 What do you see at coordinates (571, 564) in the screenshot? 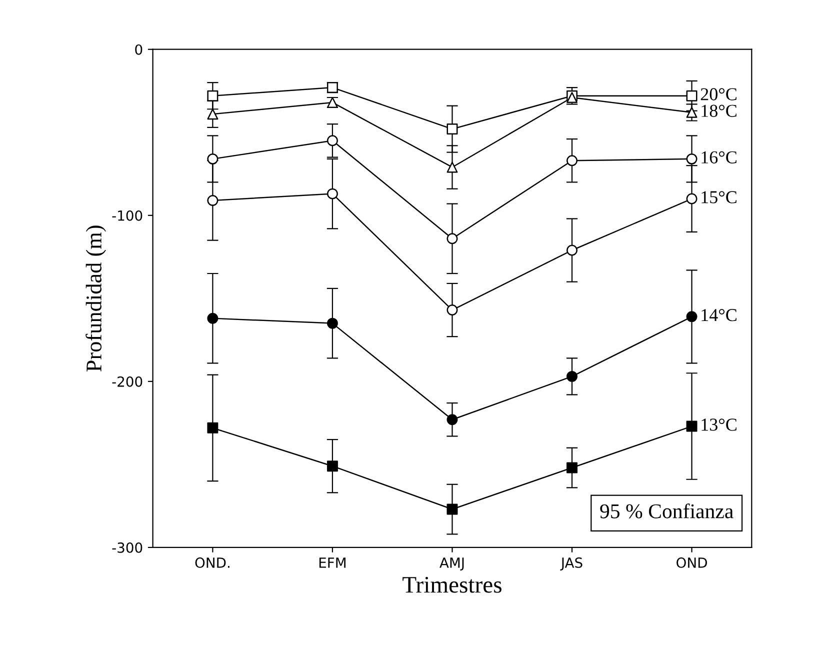
I see `x-tick-label: JAS` at bounding box center [571, 564].